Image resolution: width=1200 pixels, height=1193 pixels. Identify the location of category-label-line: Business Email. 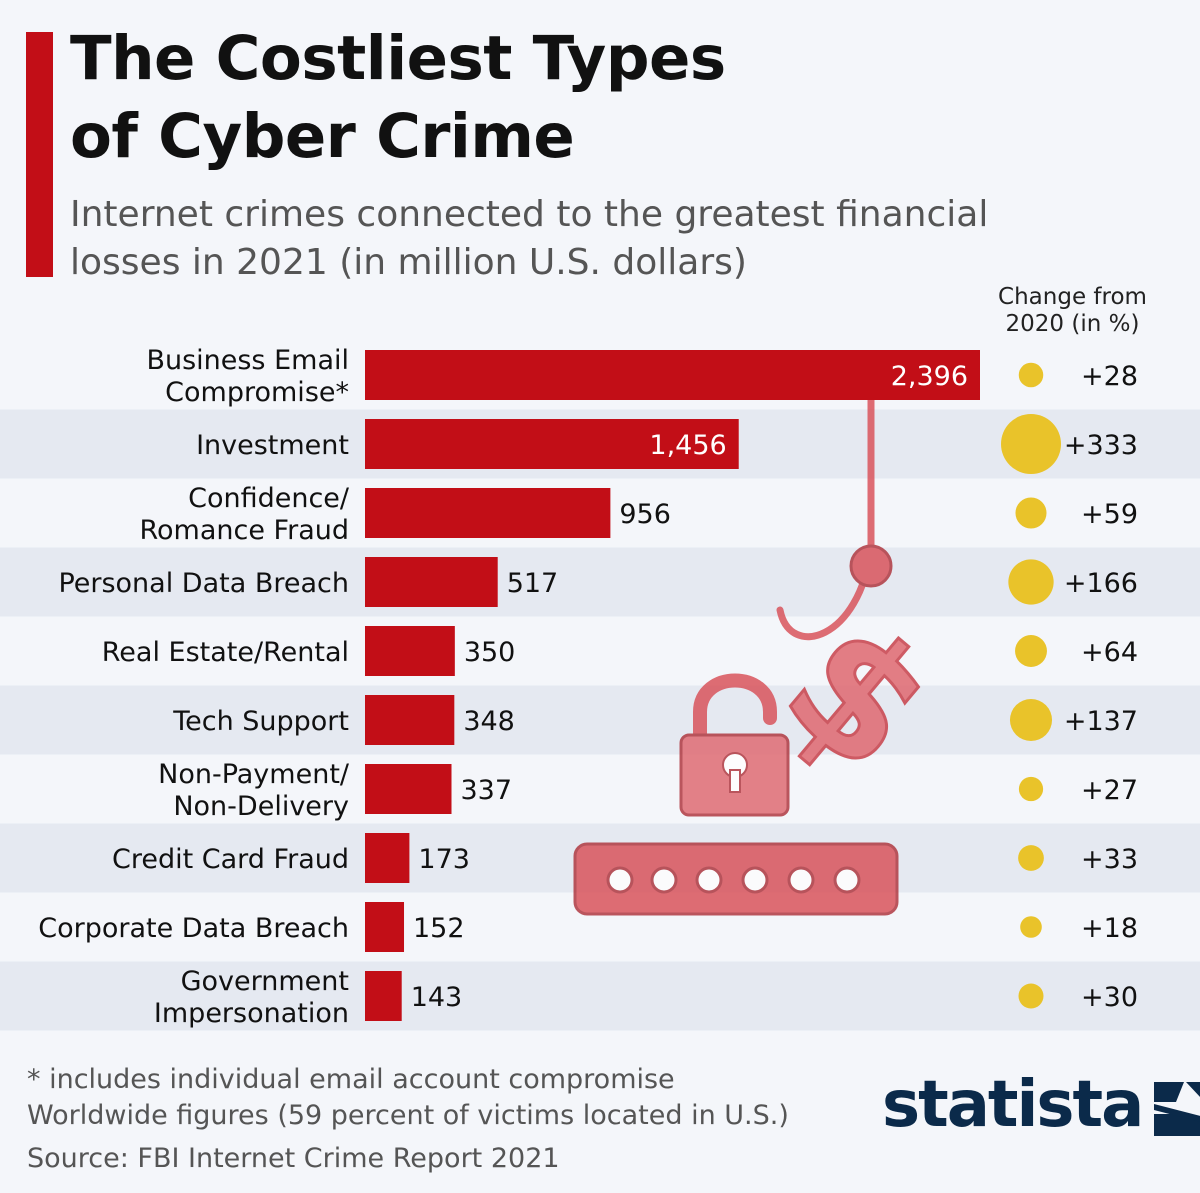
(247, 360).